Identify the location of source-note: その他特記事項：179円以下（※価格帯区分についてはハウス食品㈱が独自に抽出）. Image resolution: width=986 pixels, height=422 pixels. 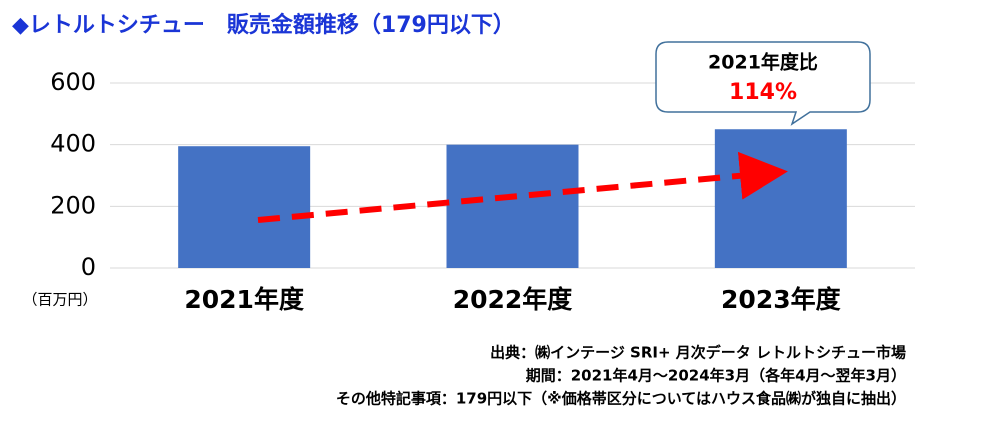
(621, 399).